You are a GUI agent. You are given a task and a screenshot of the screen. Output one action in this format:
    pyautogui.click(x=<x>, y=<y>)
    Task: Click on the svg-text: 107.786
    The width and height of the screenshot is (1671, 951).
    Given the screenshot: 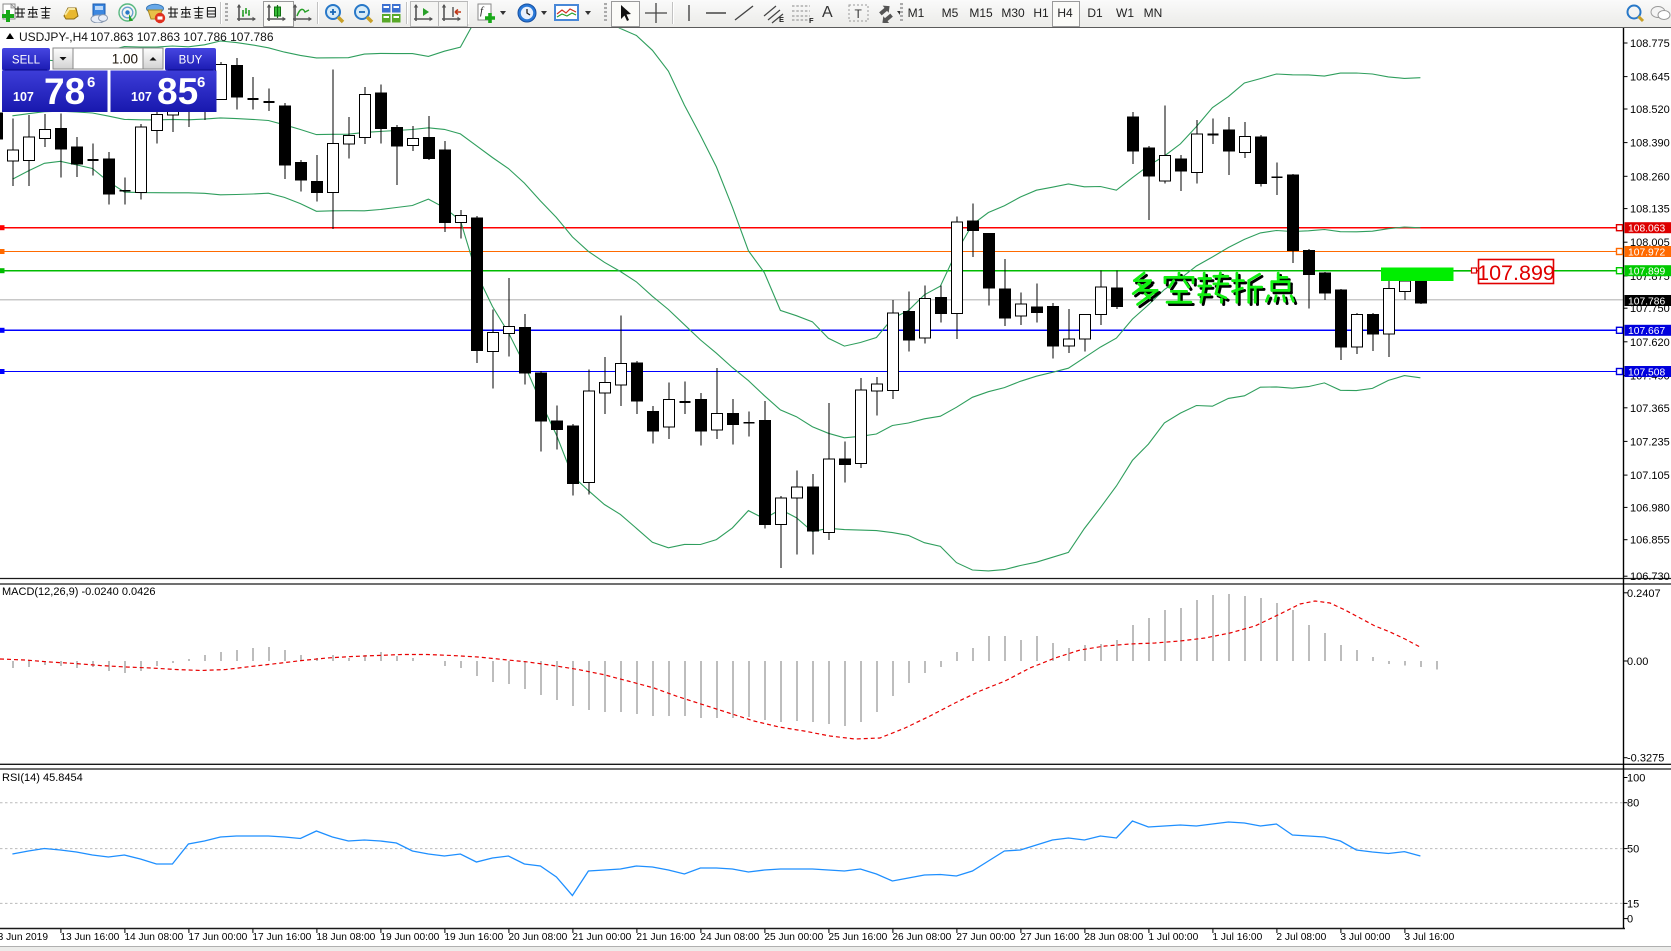 What is the action you would take?
    pyautogui.click(x=1646, y=301)
    